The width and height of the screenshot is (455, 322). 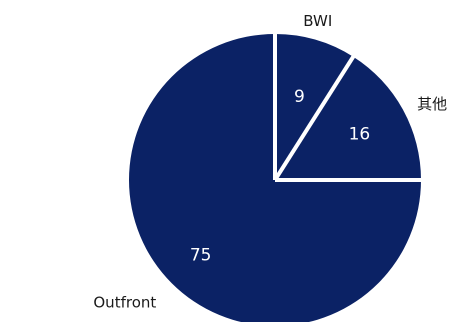 What do you see at coordinates (360, 135) in the screenshot?
I see `slice-value-label-1: 16` at bounding box center [360, 135].